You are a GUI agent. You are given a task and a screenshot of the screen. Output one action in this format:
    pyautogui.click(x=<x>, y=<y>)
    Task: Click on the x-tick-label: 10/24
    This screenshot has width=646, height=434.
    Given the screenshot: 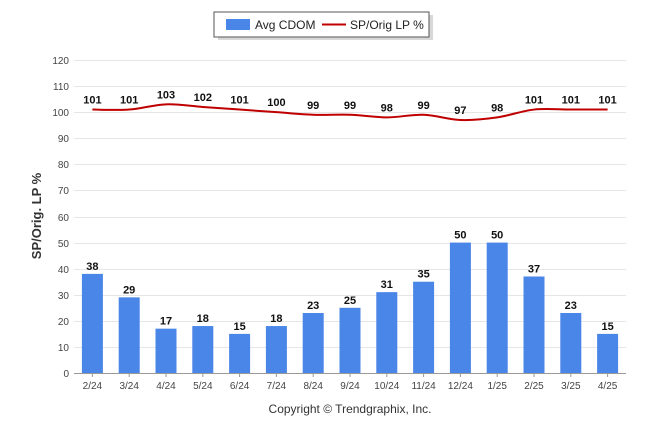 What is the action you would take?
    pyautogui.click(x=386, y=386)
    